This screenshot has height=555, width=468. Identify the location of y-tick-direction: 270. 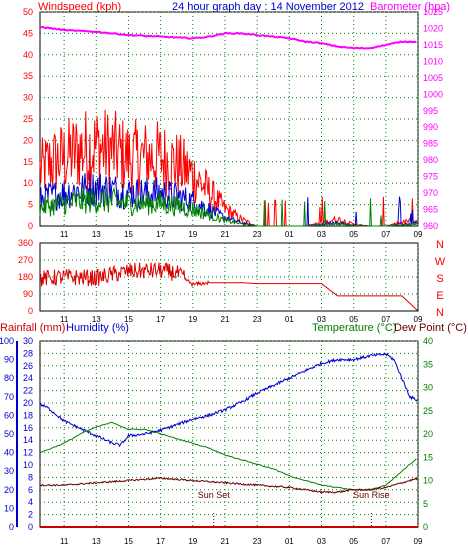
(25, 260).